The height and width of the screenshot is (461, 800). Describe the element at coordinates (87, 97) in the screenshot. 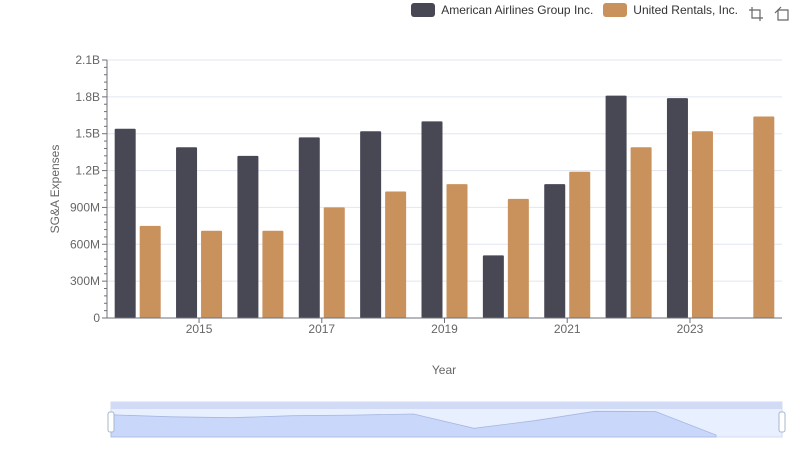

I see `y-tick-label: 1.8B` at that location.